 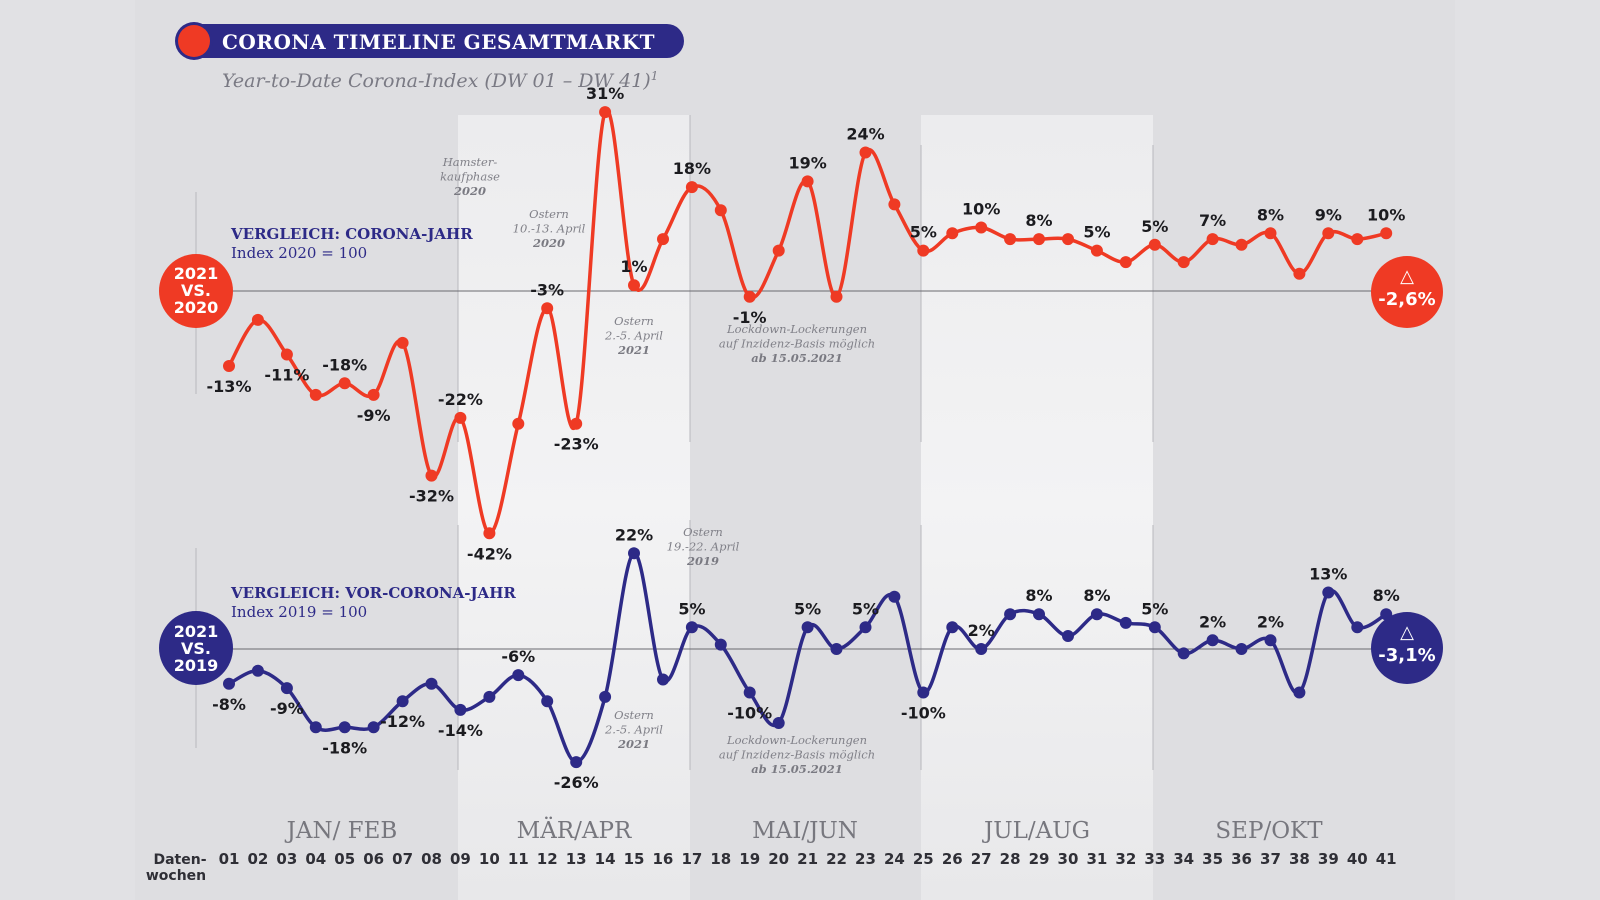 What do you see at coordinates (287, 708) in the screenshot?
I see `data-label-week-3: -9%` at bounding box center [287, 708].